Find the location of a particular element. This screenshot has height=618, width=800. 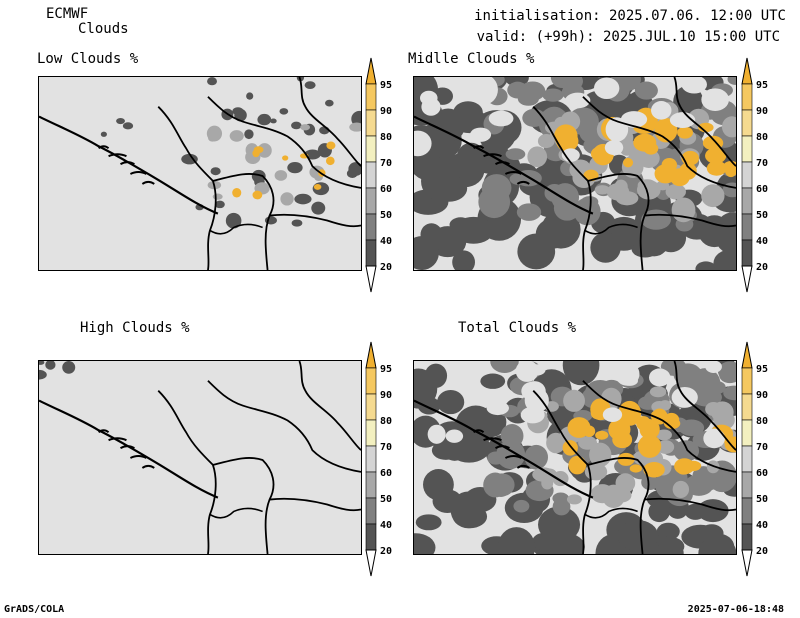

valid-time: valid: (+99h): 2025.JUL.10 15:00 UTC is located at coordinates (628, 37).